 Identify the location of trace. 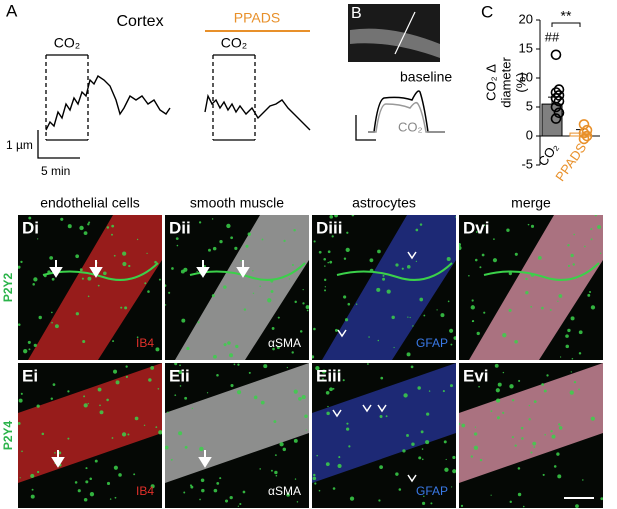
(108, 102).